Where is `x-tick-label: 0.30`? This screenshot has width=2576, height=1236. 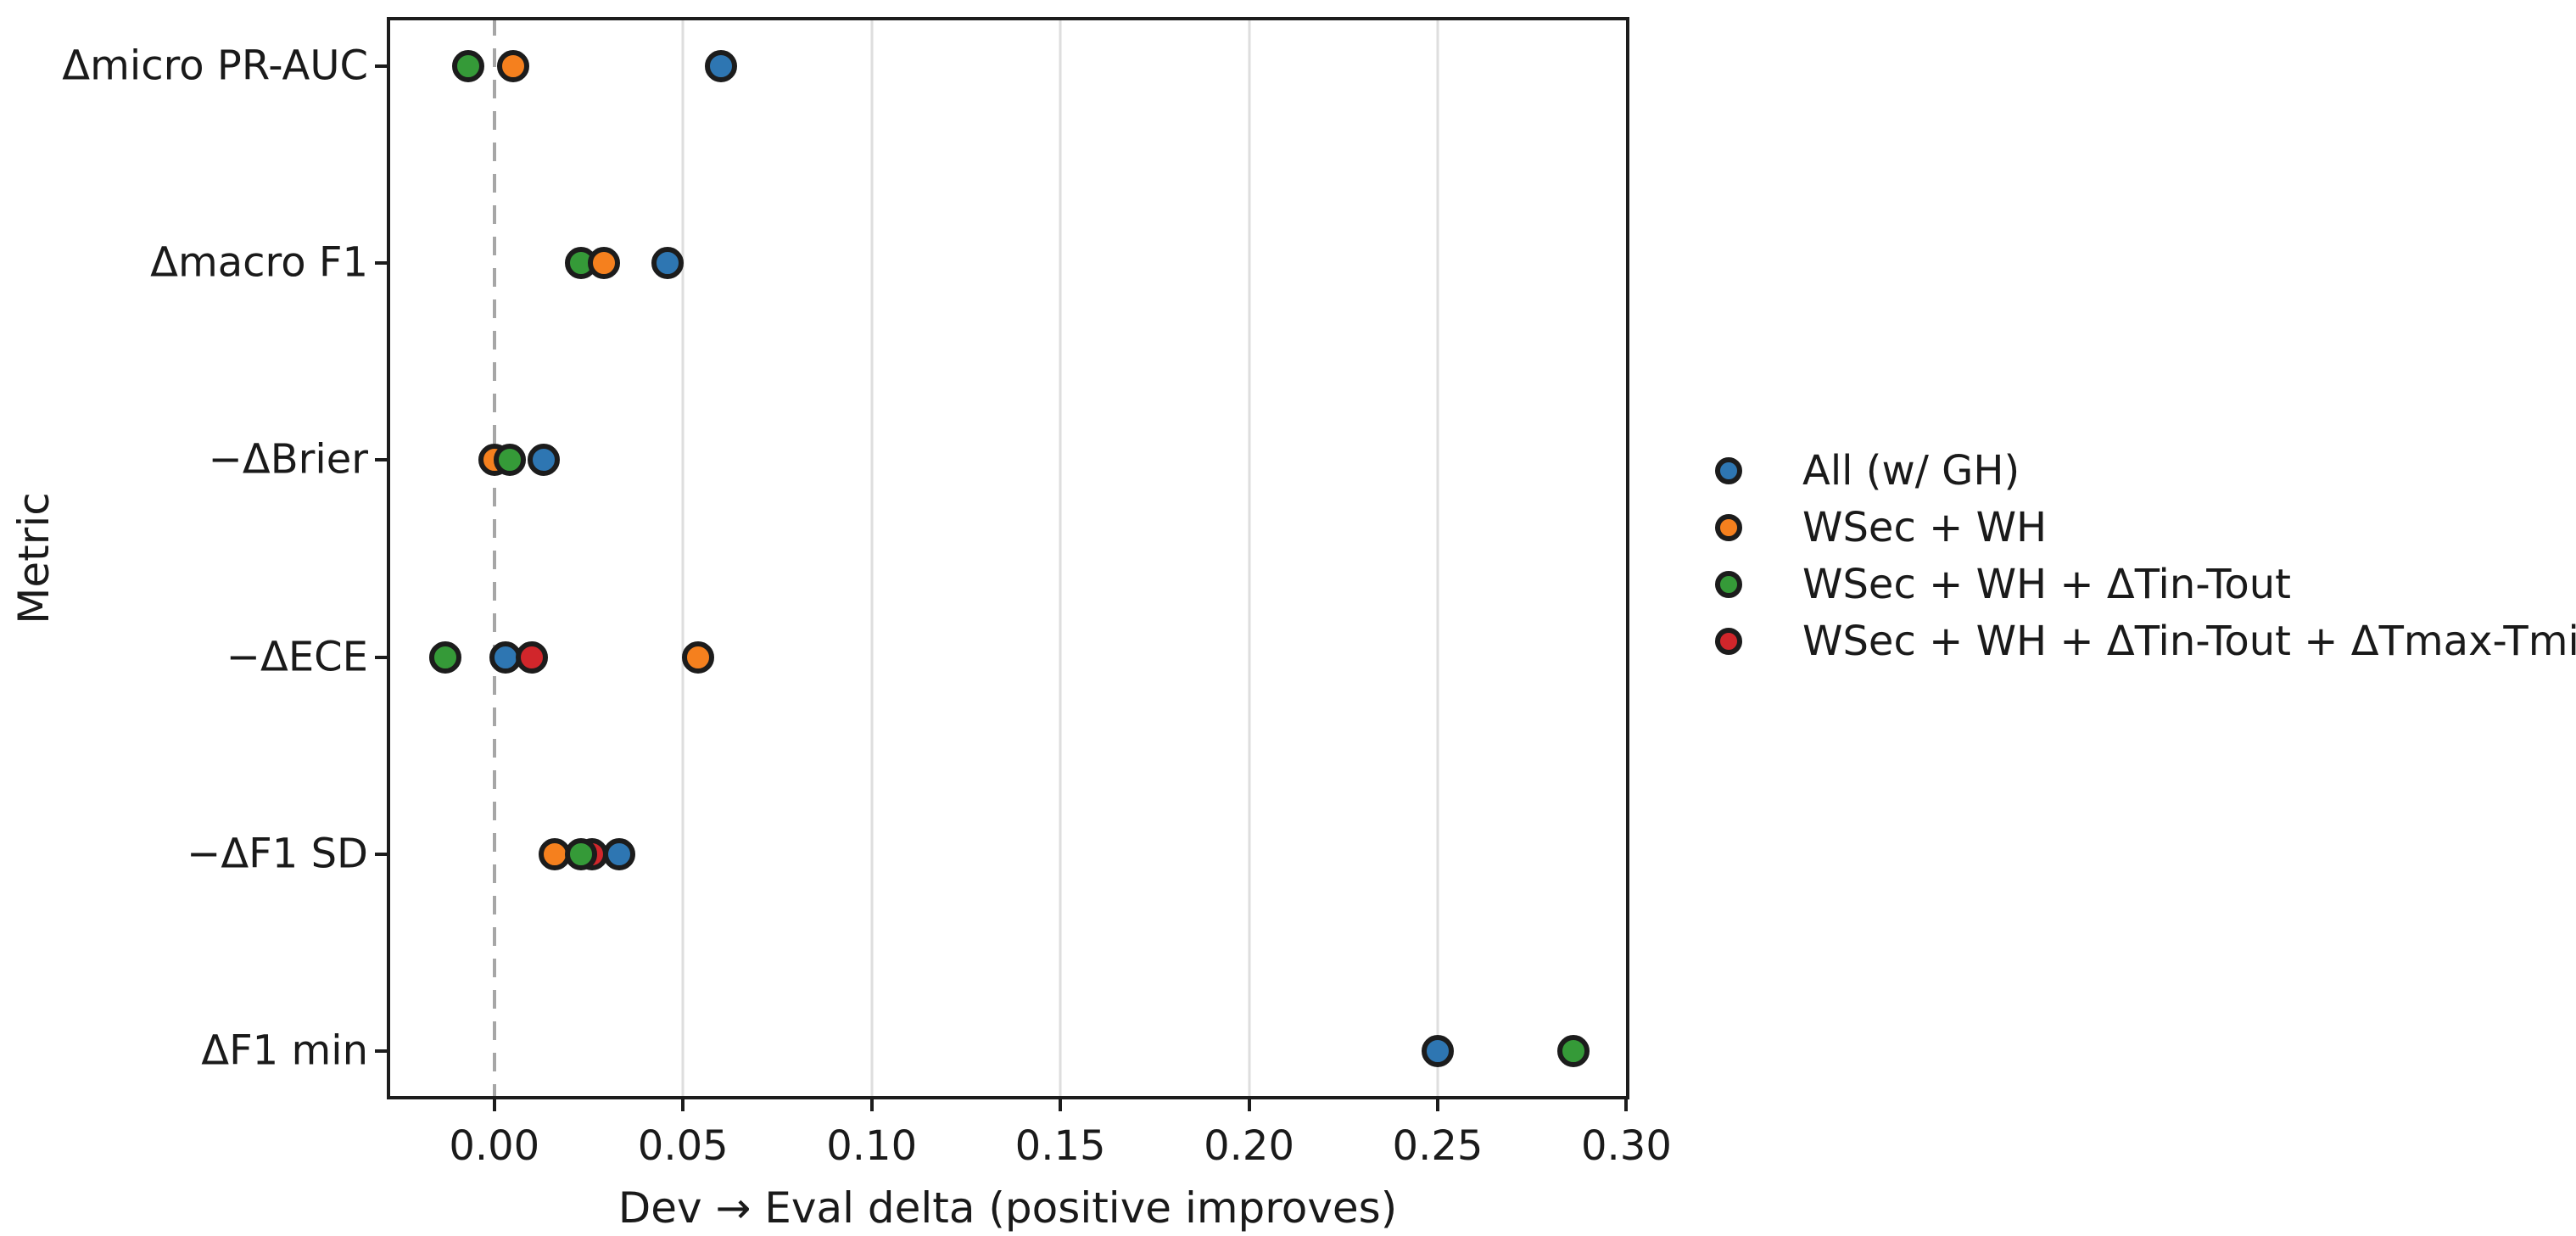
x-tick-label: 0.30 is located at coordinates (1626, 1146).